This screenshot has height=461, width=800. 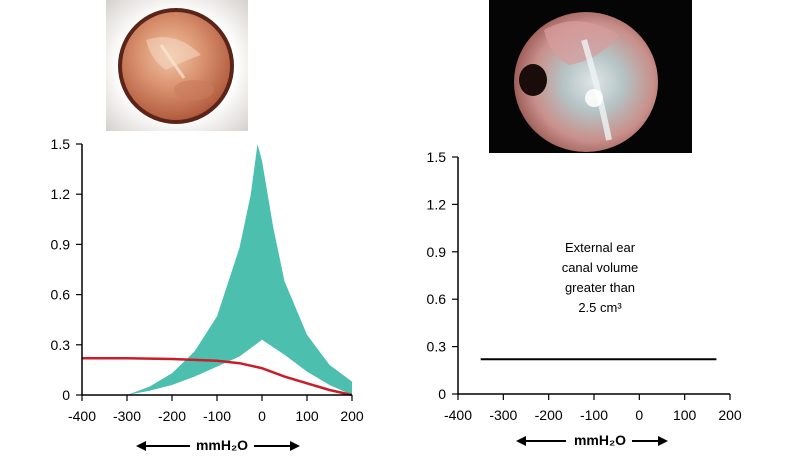 What do you see at coordinates (177, 65) in the screenshot?
I see `eardrum-image` at bounding box center [177, 65].